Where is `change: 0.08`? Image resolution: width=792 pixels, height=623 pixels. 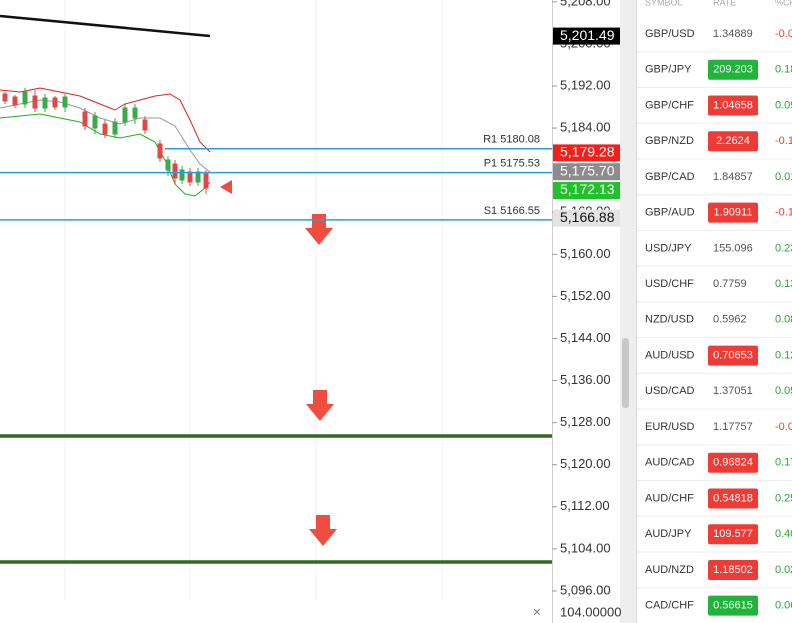 change: 0.08 is located at coordinates (783, 320).